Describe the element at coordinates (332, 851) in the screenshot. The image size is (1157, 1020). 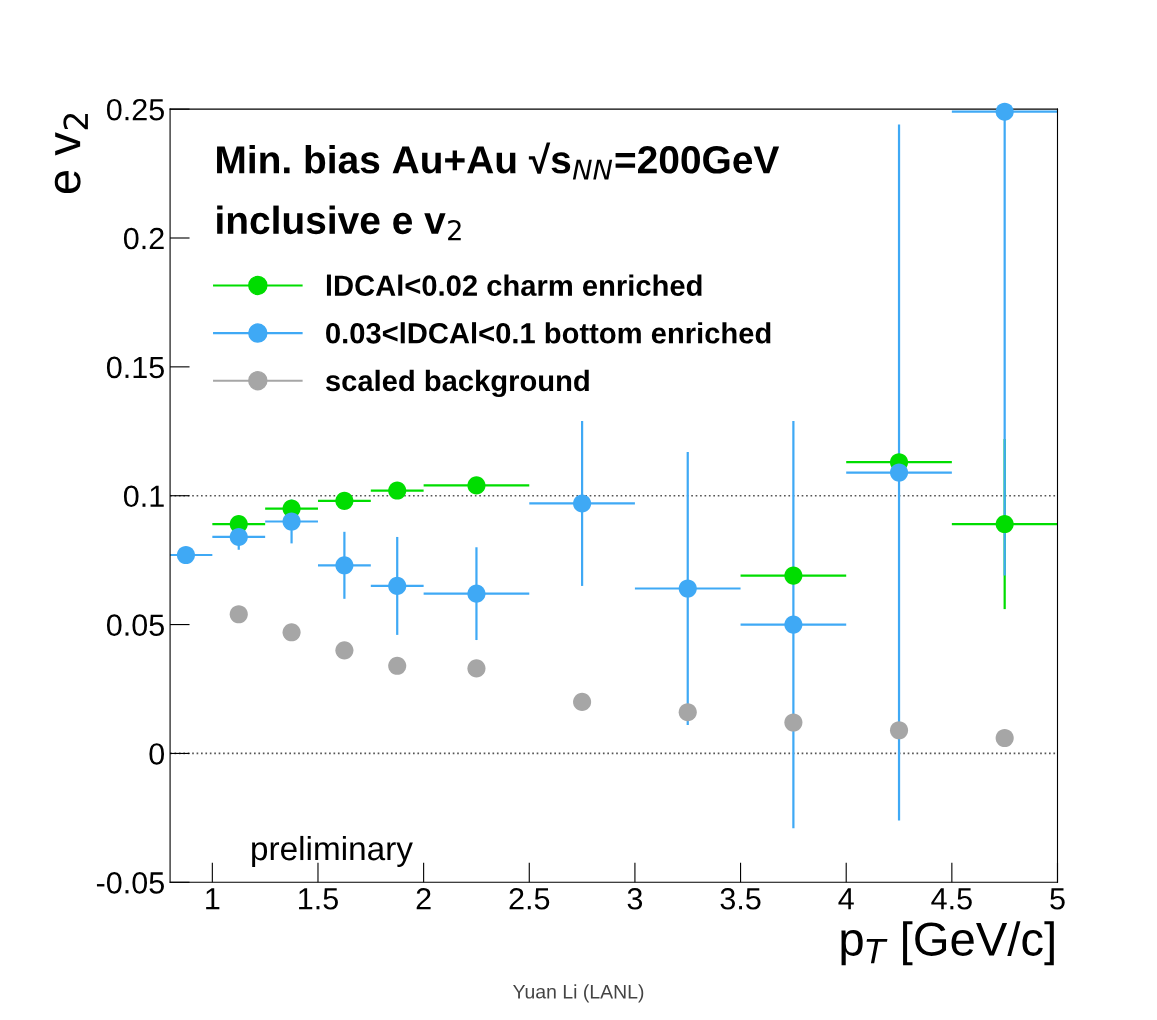
I see `annotation: preliminary` at that location.